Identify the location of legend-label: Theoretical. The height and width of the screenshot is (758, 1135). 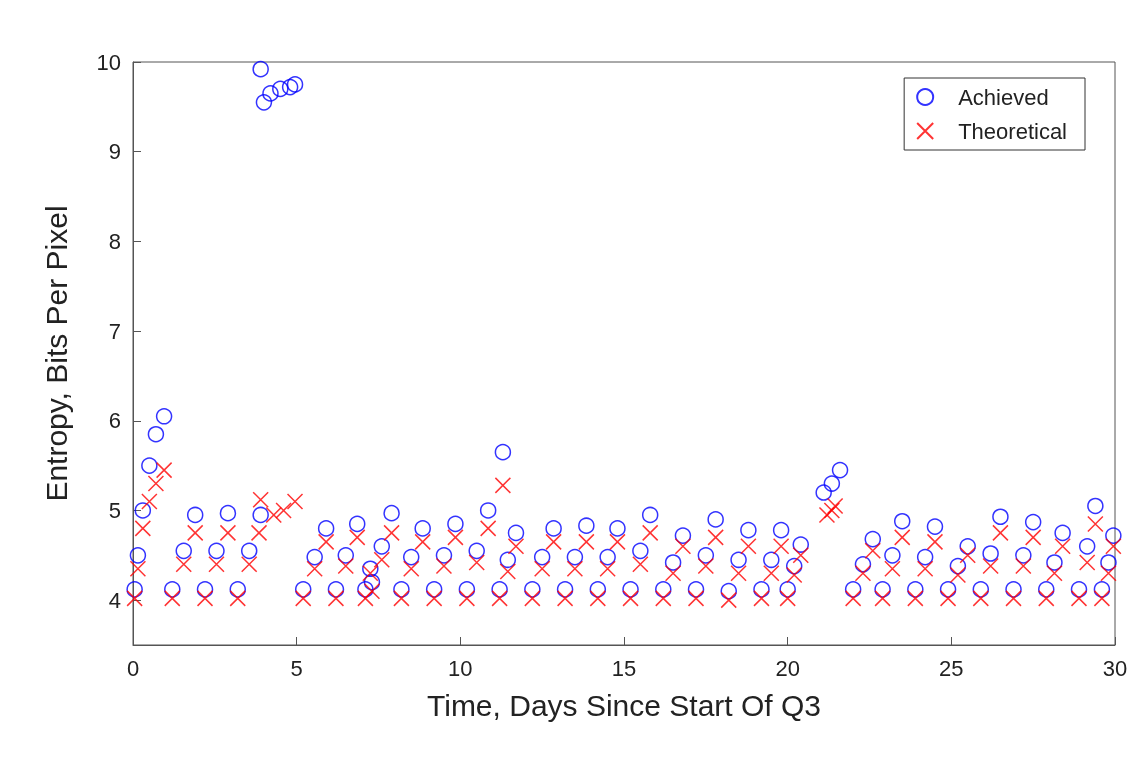
(1013, 131).